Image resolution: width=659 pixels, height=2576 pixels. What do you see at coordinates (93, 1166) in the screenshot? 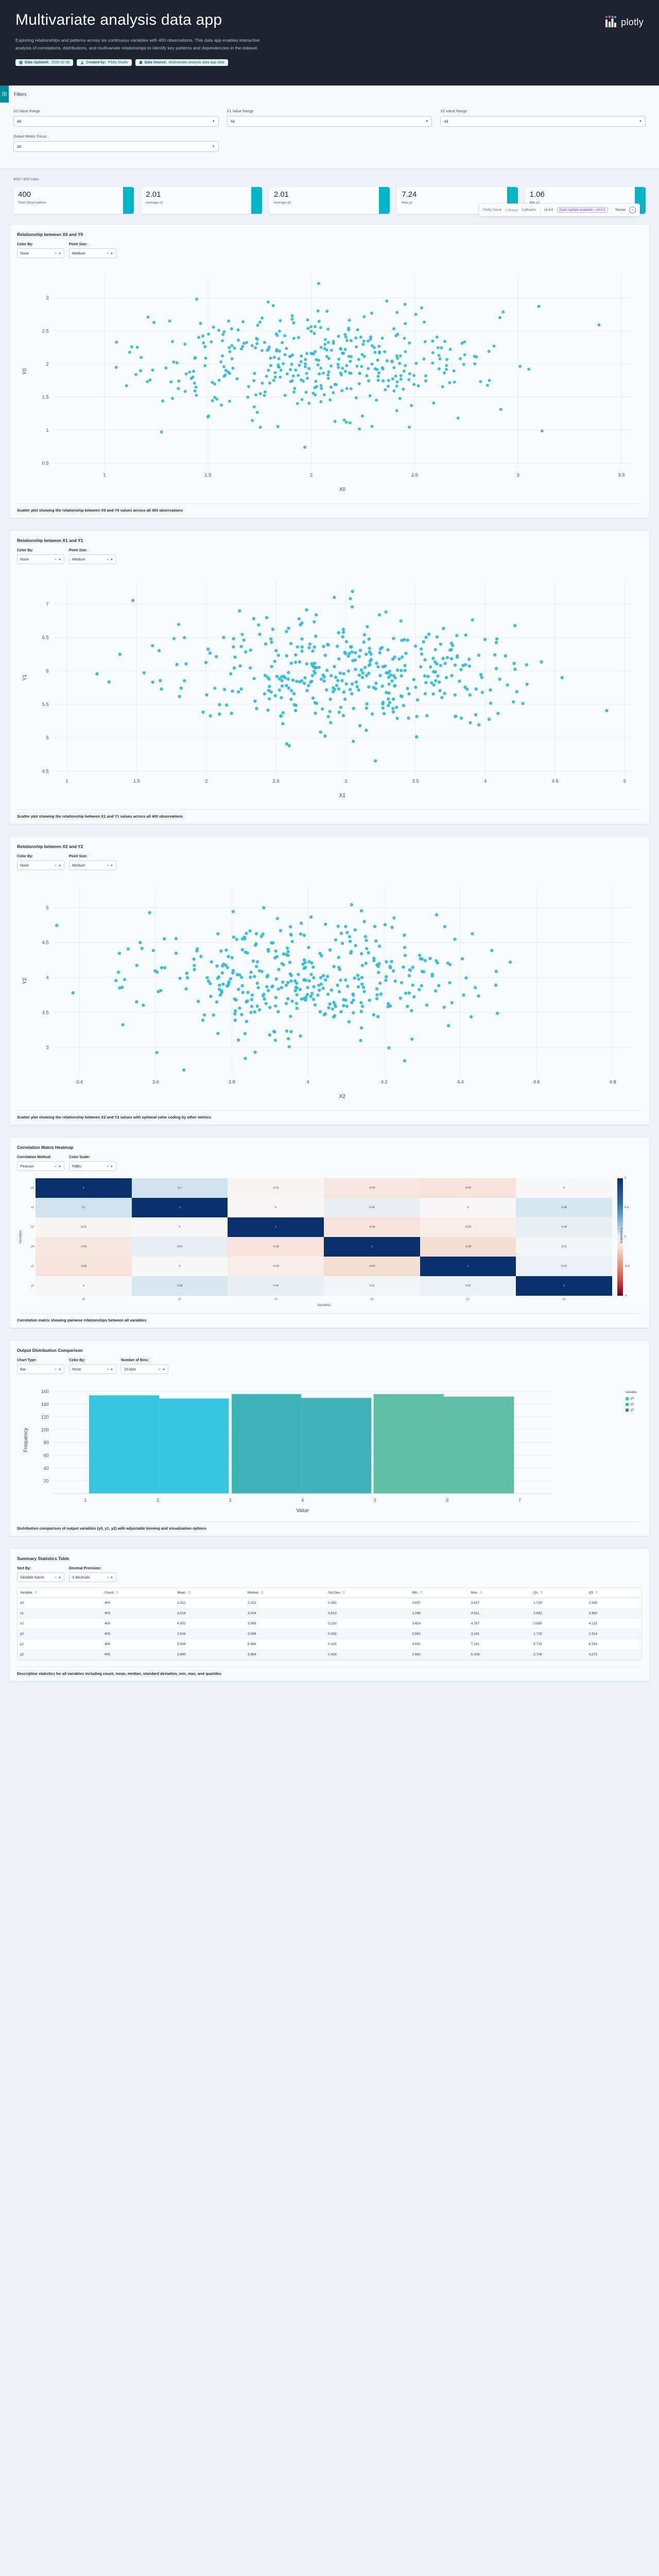
I see `control-color-scale-select: RdBu × ▼` at bounding box center [93, 1166].